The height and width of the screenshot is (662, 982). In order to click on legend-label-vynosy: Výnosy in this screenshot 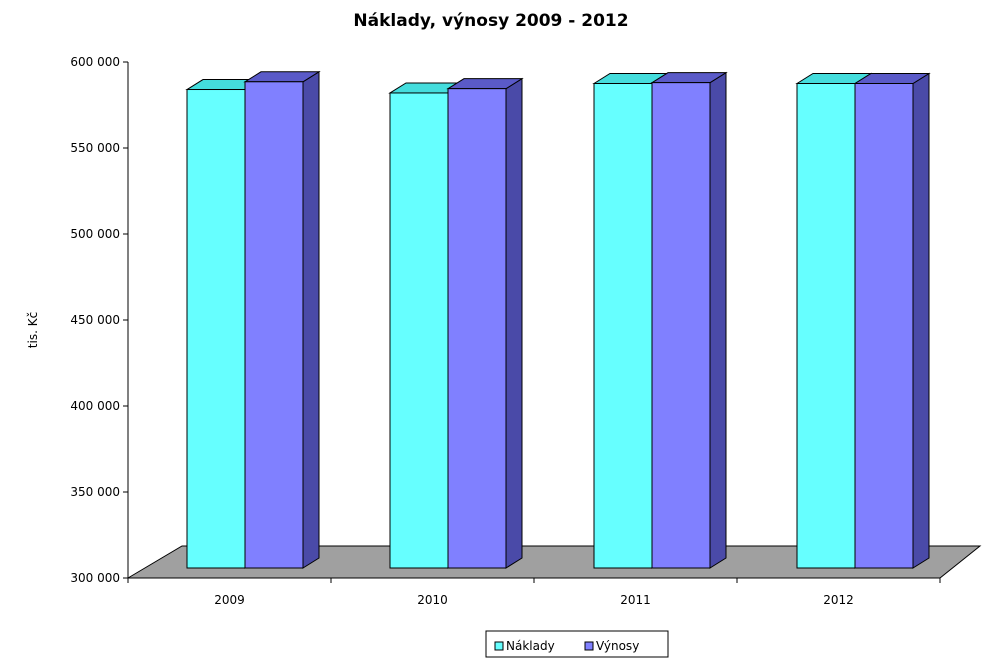, I will do `click(617, 646)`.